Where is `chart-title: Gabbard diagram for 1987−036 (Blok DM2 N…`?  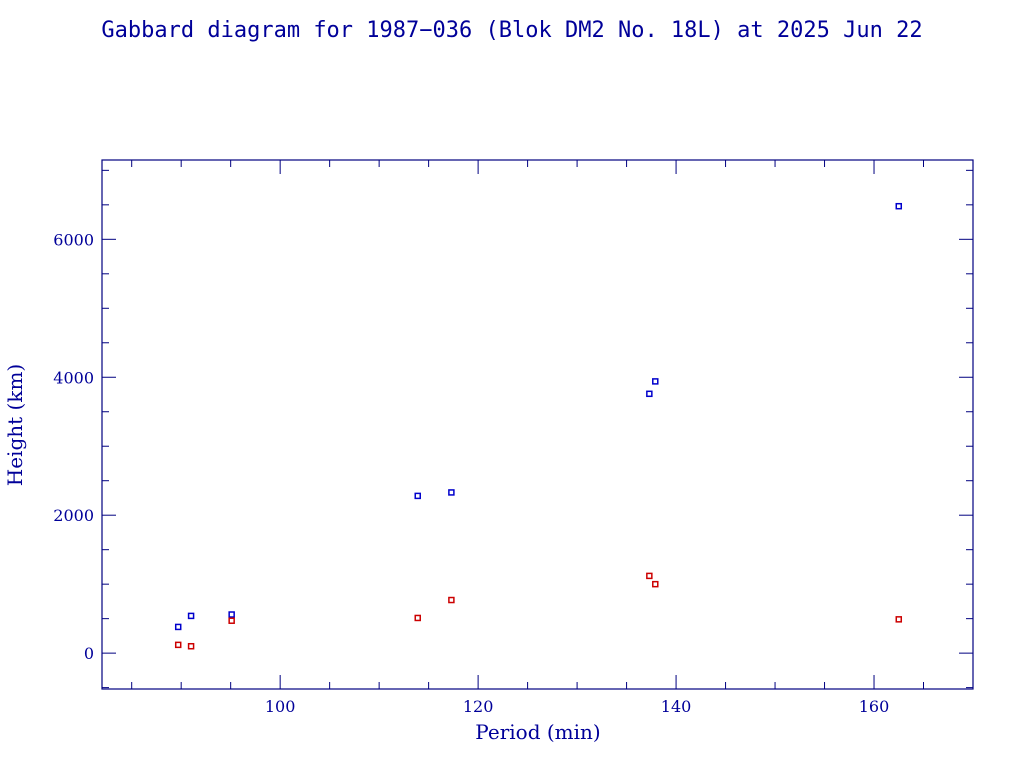 chart-title: Gabbard diagram for 1987−036 (Blok DM2 N… is located at coordinates (511, 30).